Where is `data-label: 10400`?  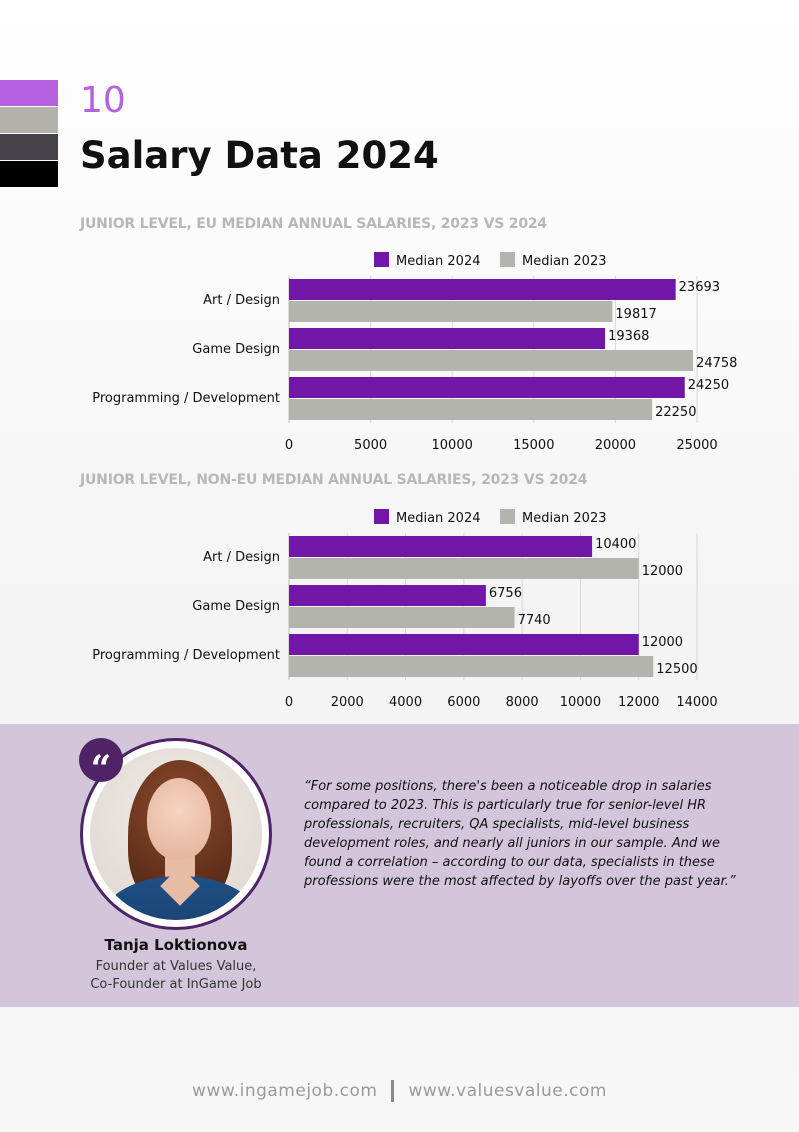 data-label: 10400 is located at coordinates (615, 544).